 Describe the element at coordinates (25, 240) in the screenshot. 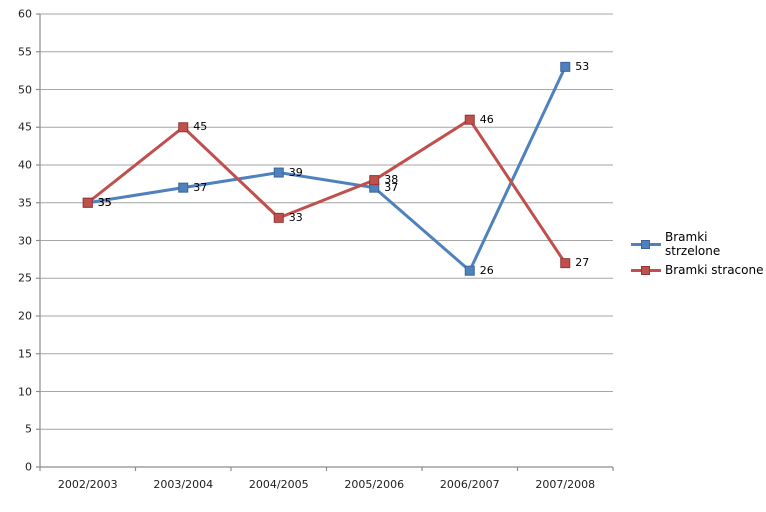

I see `y-axis-tick-label: 30` at that location.